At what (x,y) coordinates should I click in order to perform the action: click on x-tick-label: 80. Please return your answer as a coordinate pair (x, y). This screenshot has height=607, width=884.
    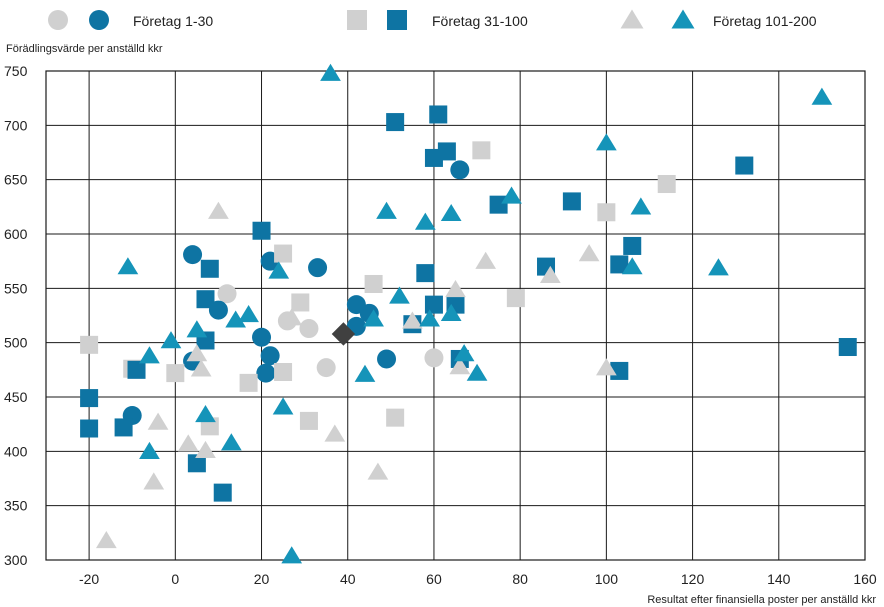
    Looking at the image, I should click on (520, 579).